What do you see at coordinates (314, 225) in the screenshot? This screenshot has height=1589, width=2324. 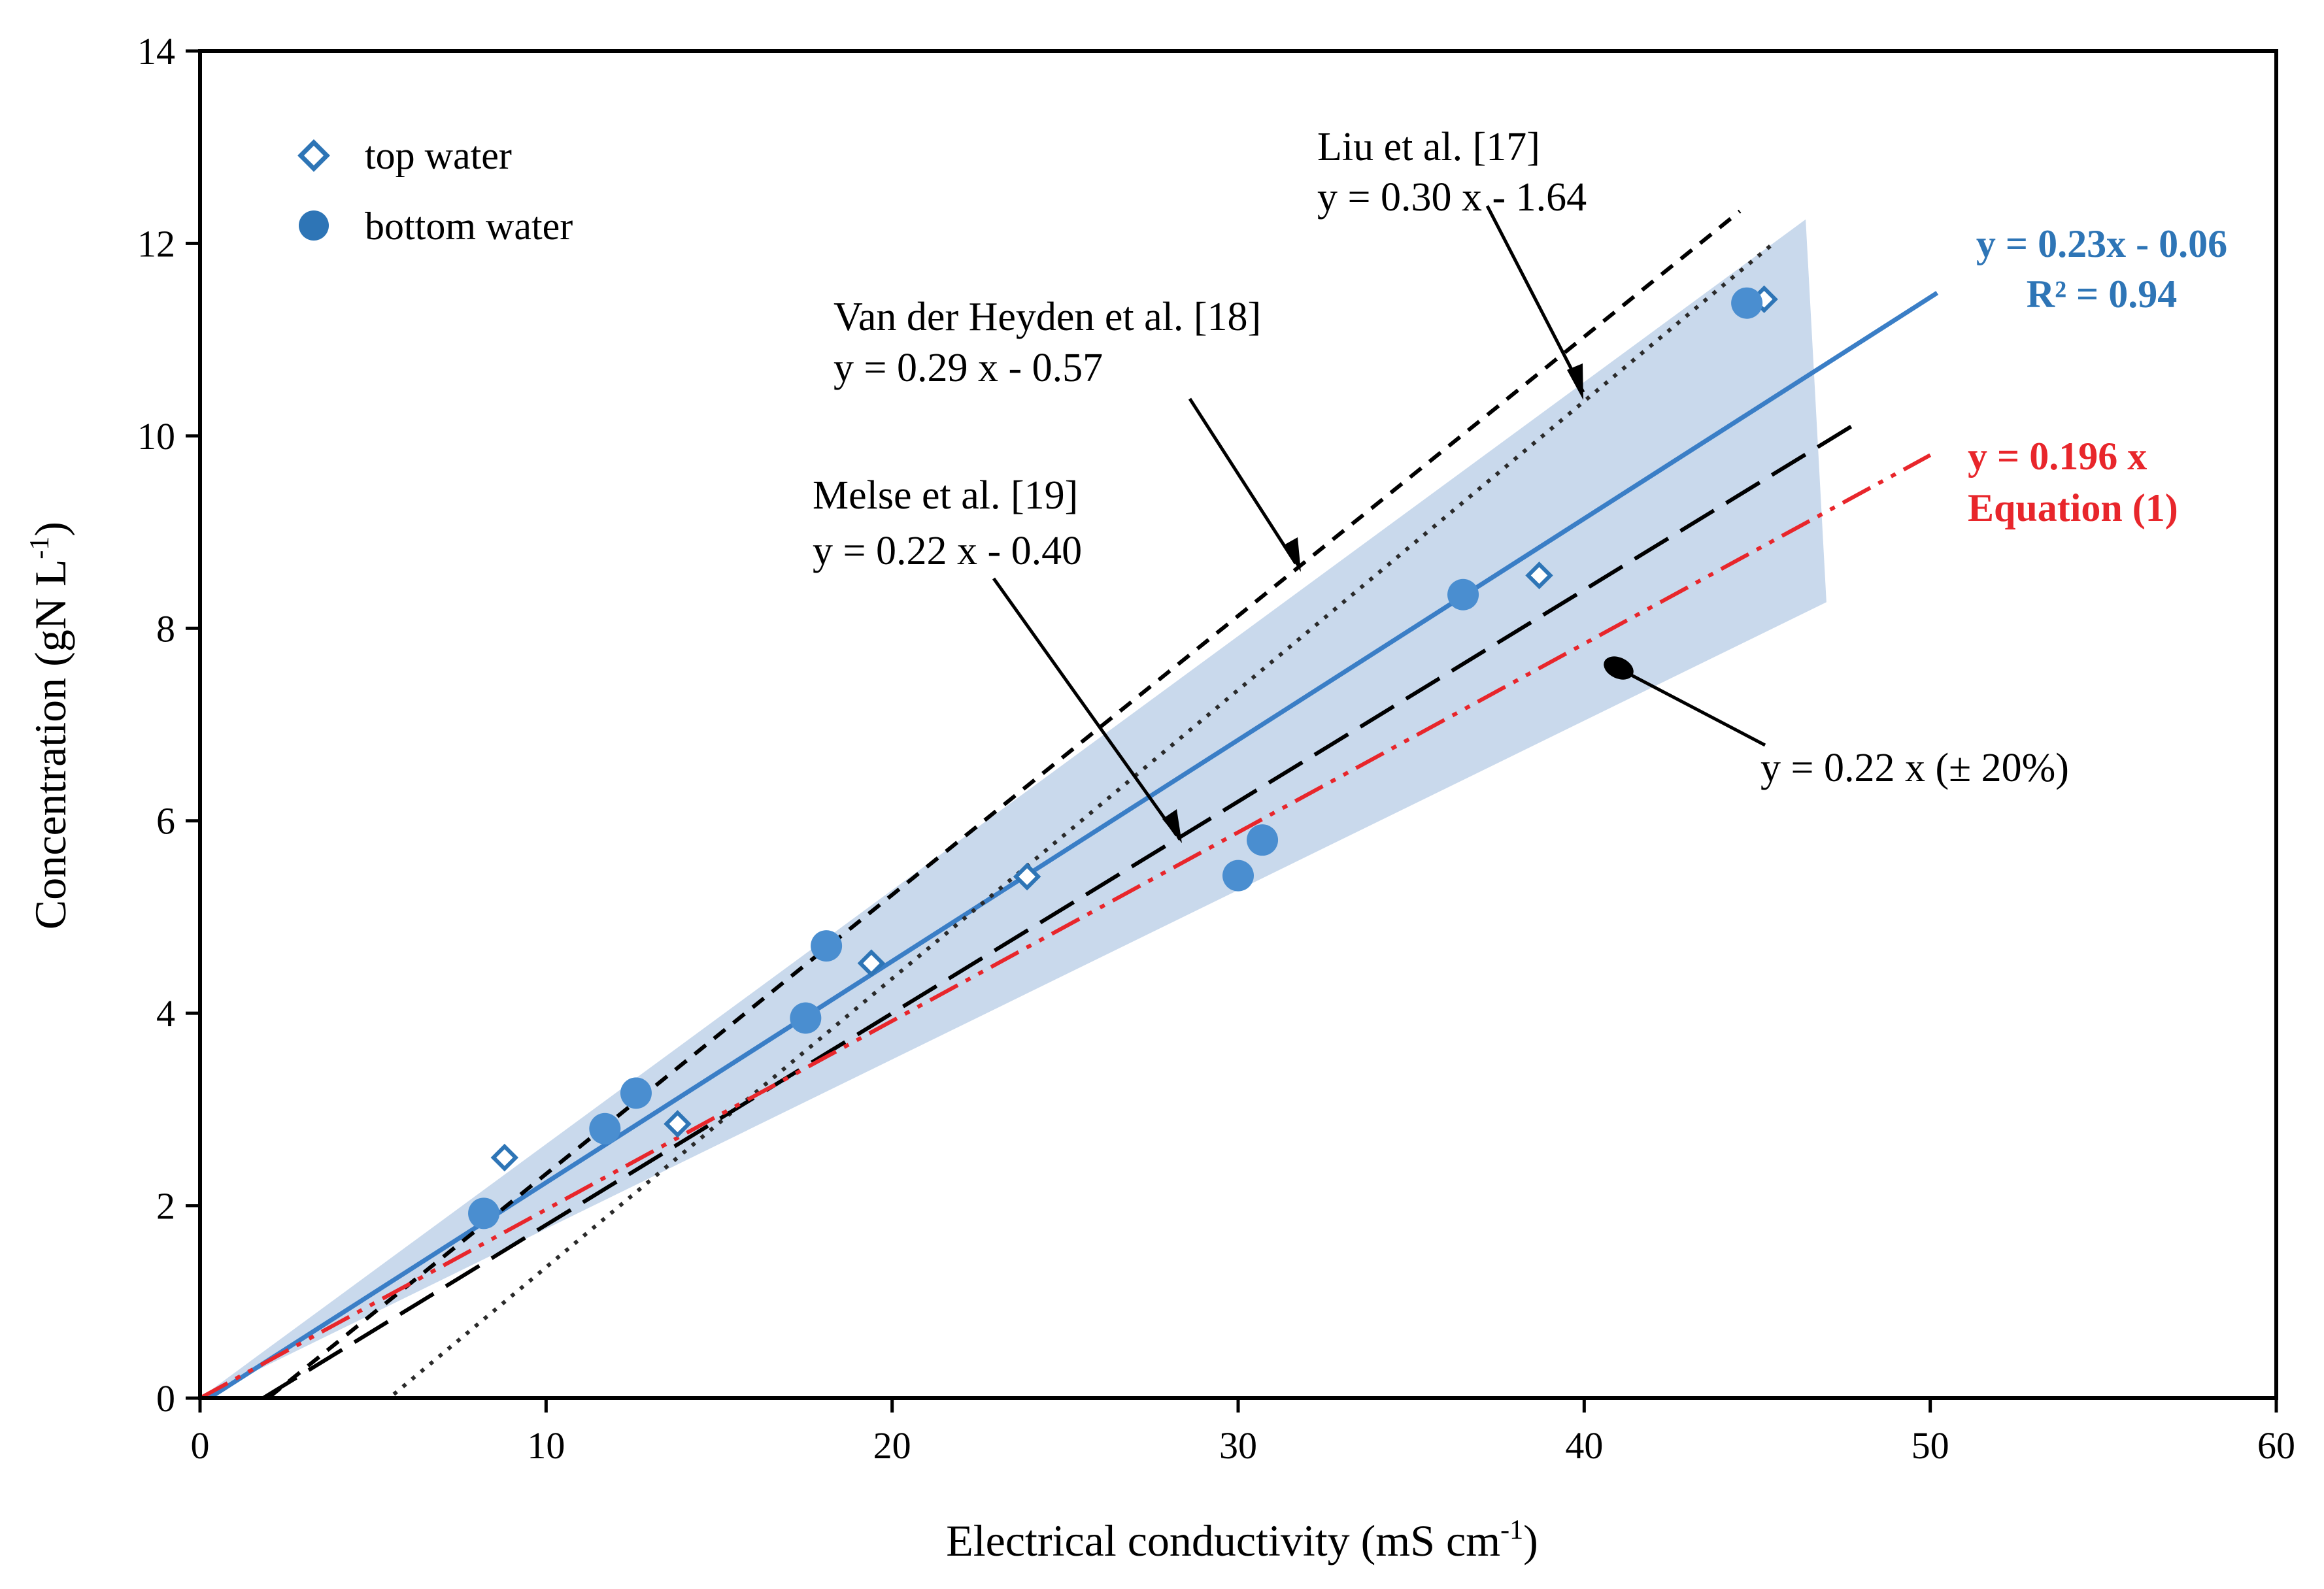 I see `legend-bottom-water-marker` at bounding box center [314, 225].